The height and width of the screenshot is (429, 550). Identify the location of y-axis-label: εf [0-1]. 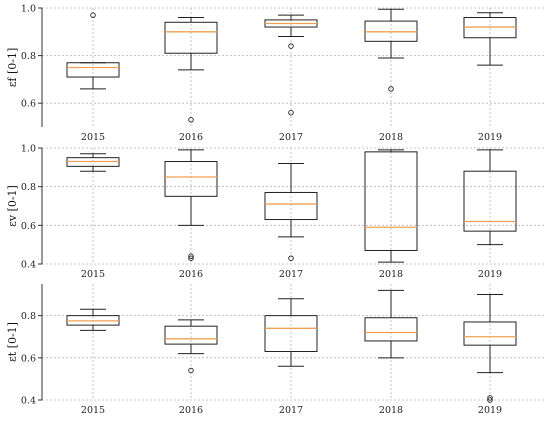
(12, 68).